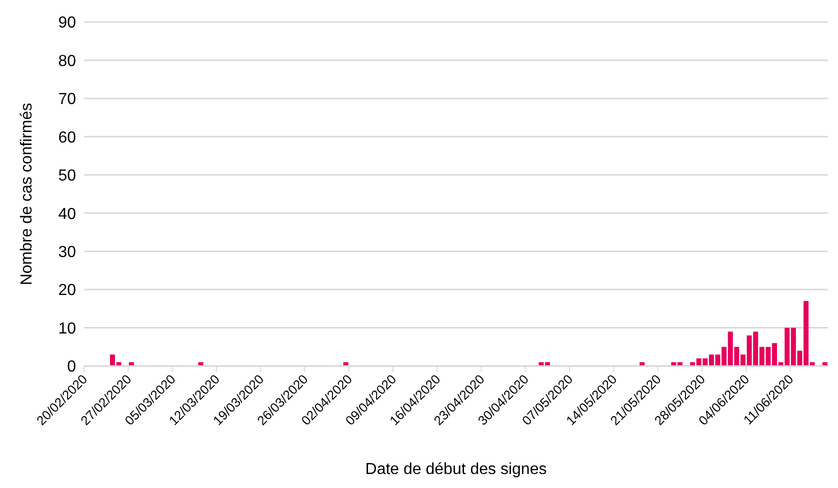 This screenshot has width=838, height=488. What do you see at coordinates (67, 61) in the screenshot?
I see `y-tick-label: 80` at bounding box center [67, 61].